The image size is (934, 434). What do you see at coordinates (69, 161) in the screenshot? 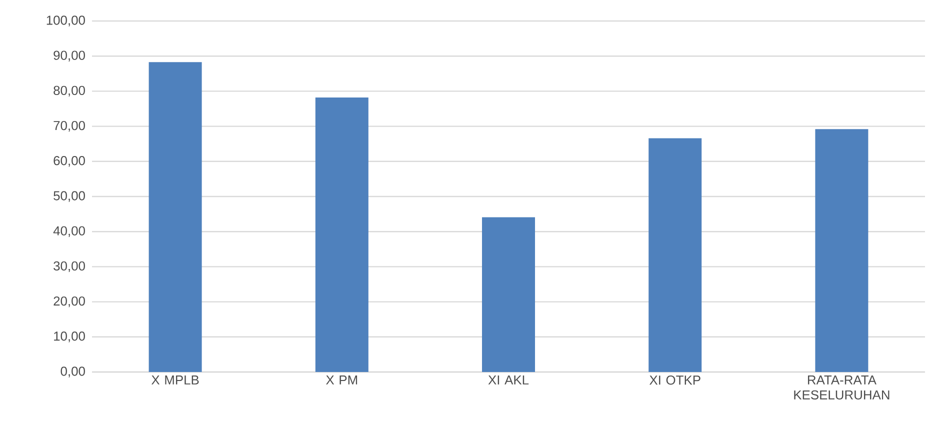
I see `y-tick-label: 60,00` at bounding box center [69, 161].